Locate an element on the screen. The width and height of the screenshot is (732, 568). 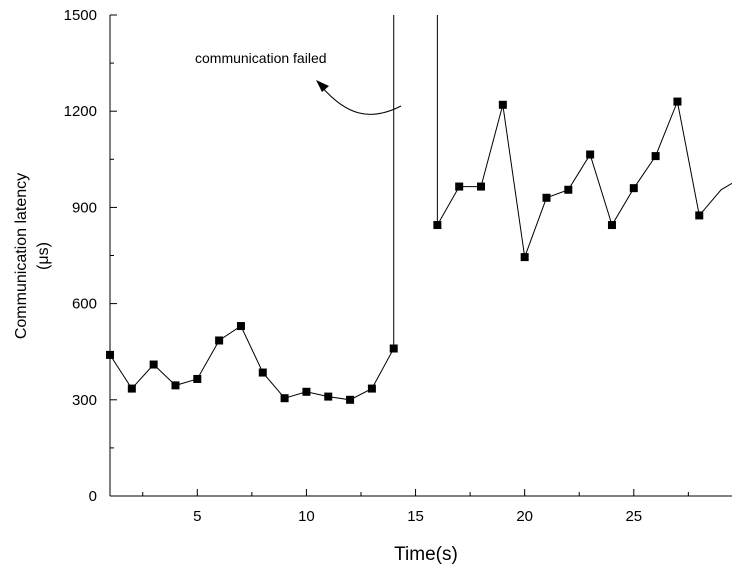
x-tick-label: 15 is located at coordinates (415, 516).